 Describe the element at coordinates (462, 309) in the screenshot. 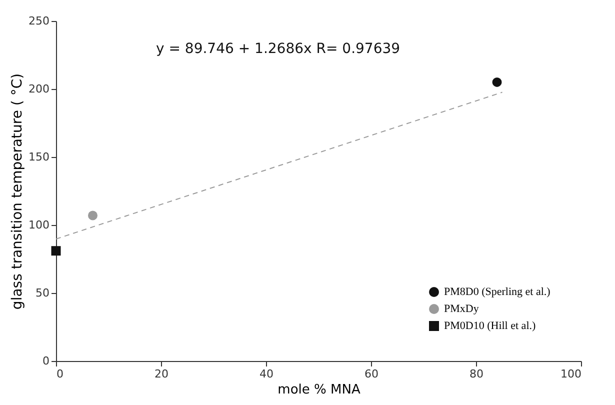

I see `legend-label: PMxDy` at that location.